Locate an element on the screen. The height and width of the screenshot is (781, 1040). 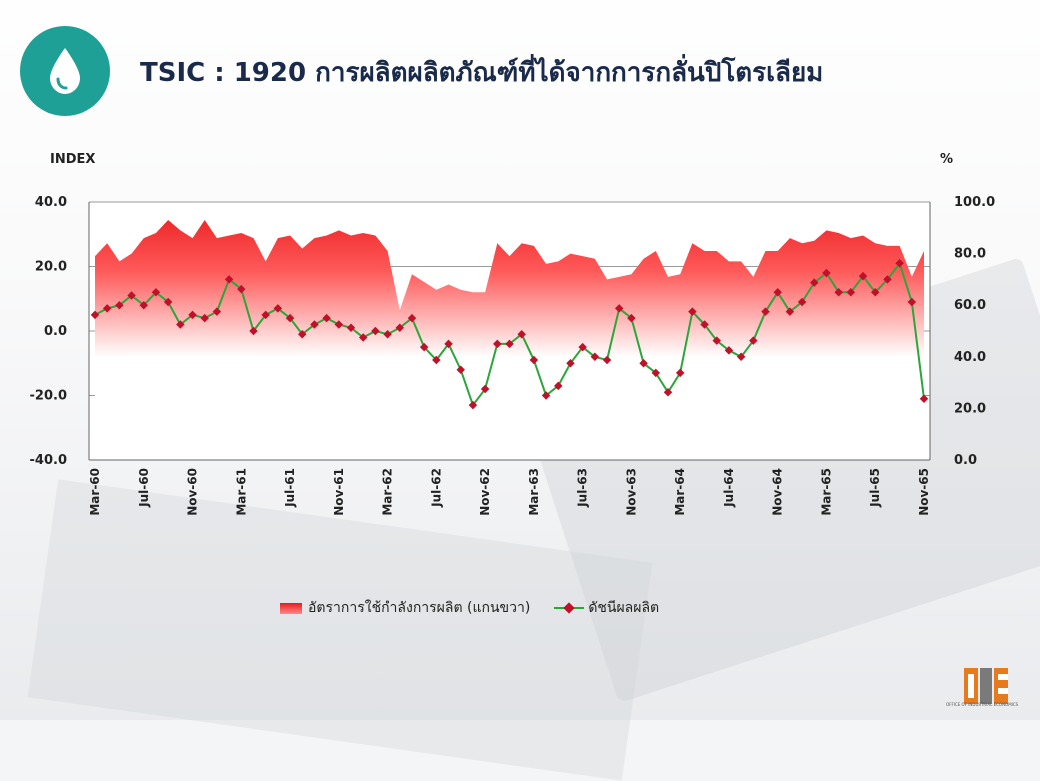
x-tick-label: Mar-62 is located at coordinates (388, 492).